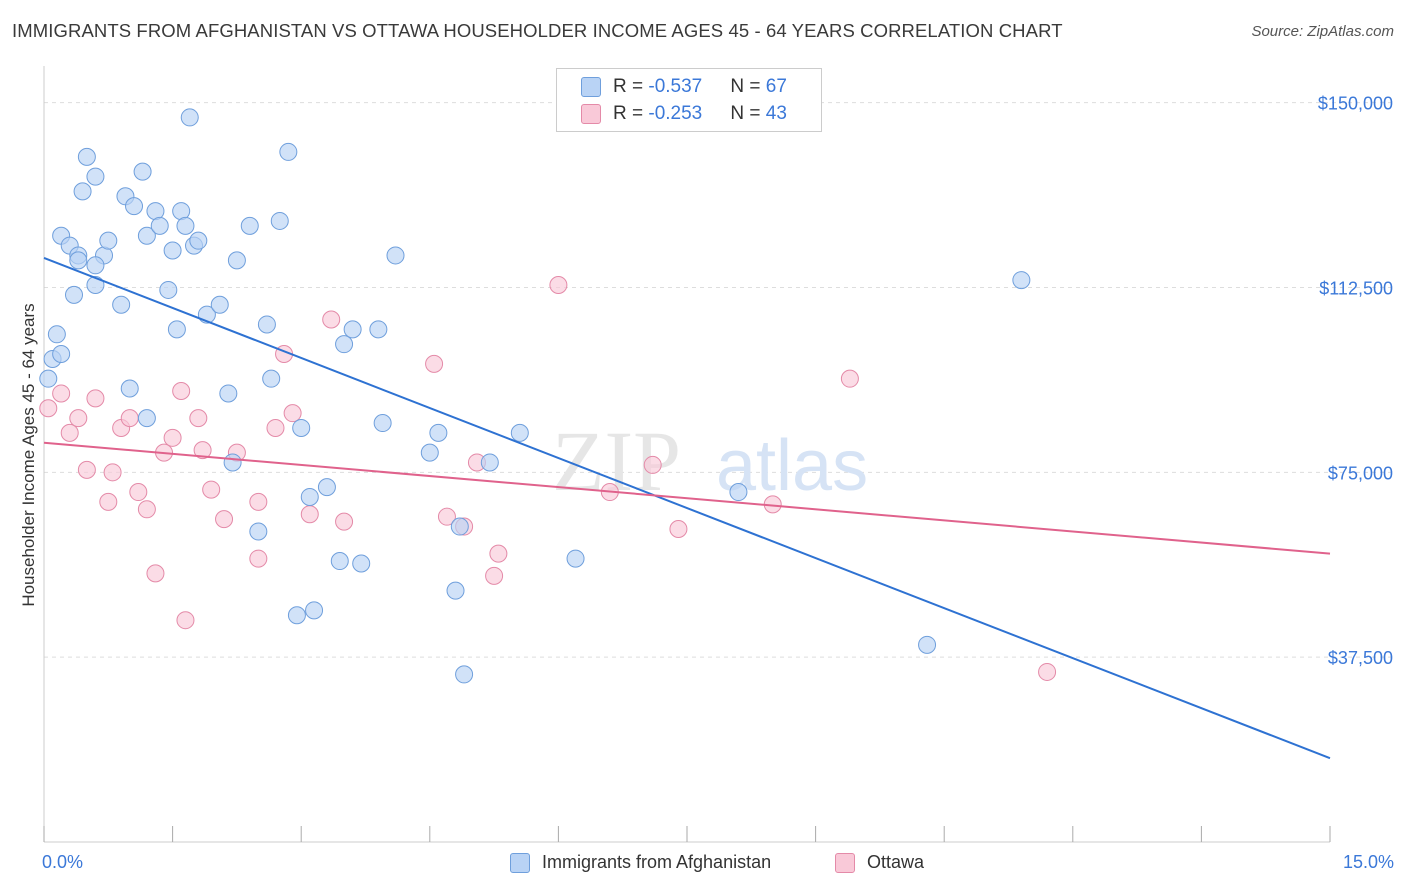 The width and height of the screenshot is (1406, 892). I want to click on legend-row-ottawa: R = -0.253 N = 43, so click(684, 114).